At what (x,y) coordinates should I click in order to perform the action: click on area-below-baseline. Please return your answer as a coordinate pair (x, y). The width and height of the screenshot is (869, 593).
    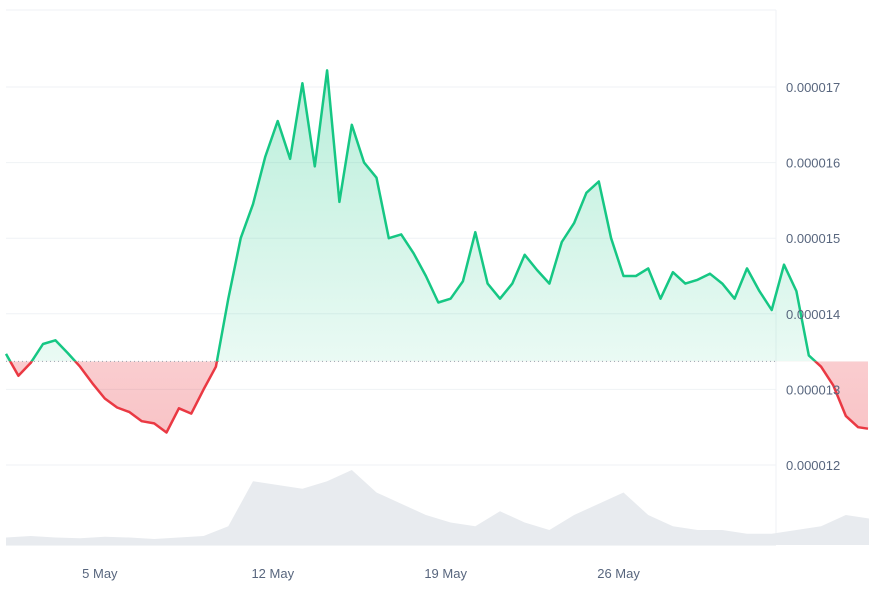
    Looking at the image, I should click on (439, 397).